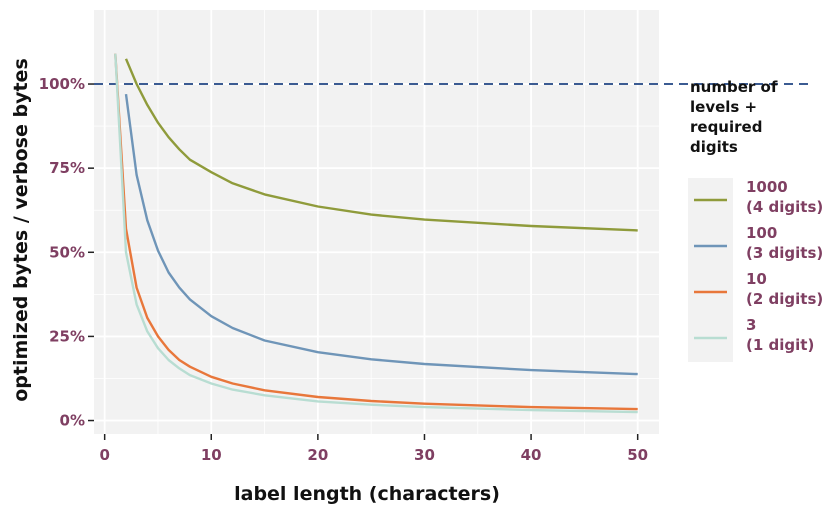 The image size is (826, 510). Describe the element at coordinates (710, 270) in the screenshot. I see `legend-key-background` at that location.